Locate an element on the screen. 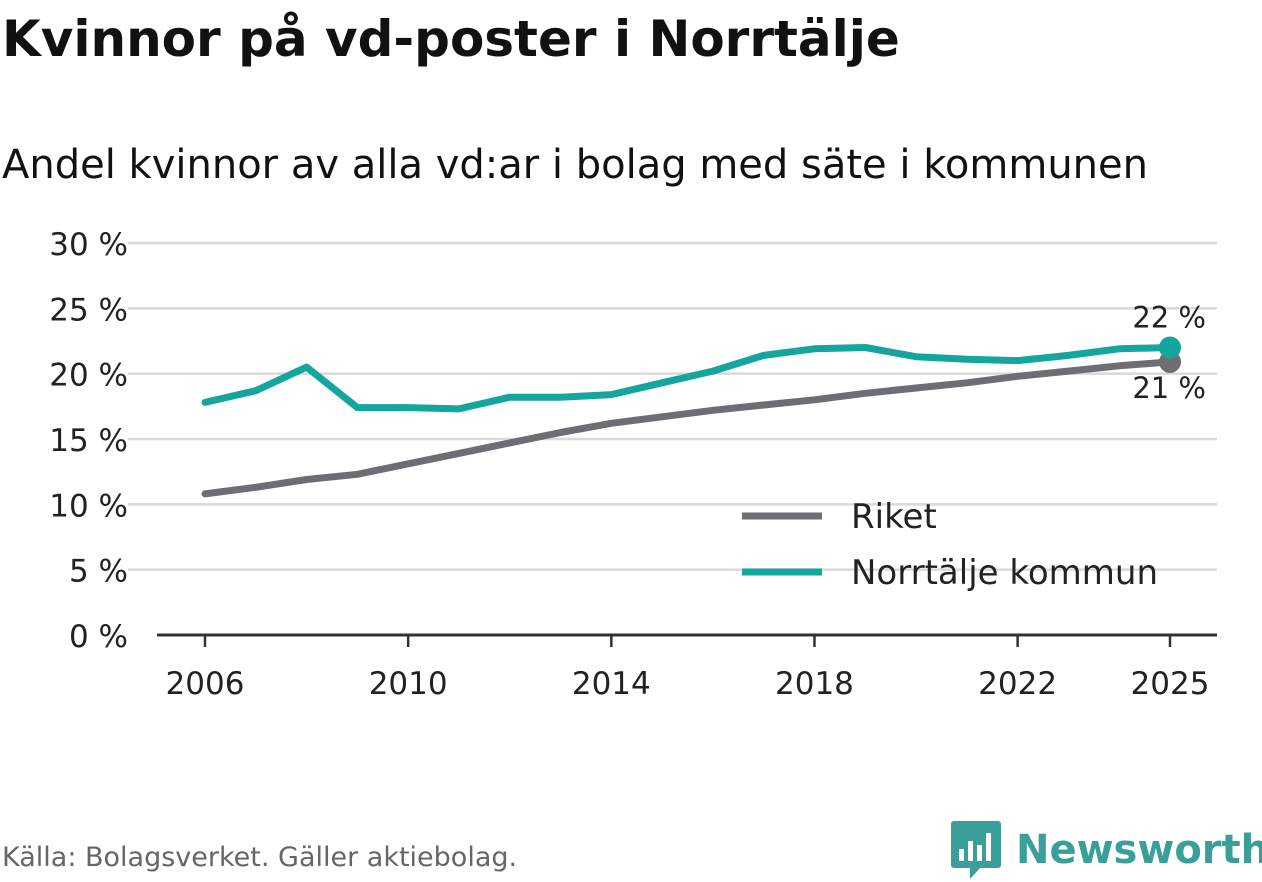 This screenshot has height=882, width=1262. y-tick-label: 20 % is located at coordinates (88, 376).